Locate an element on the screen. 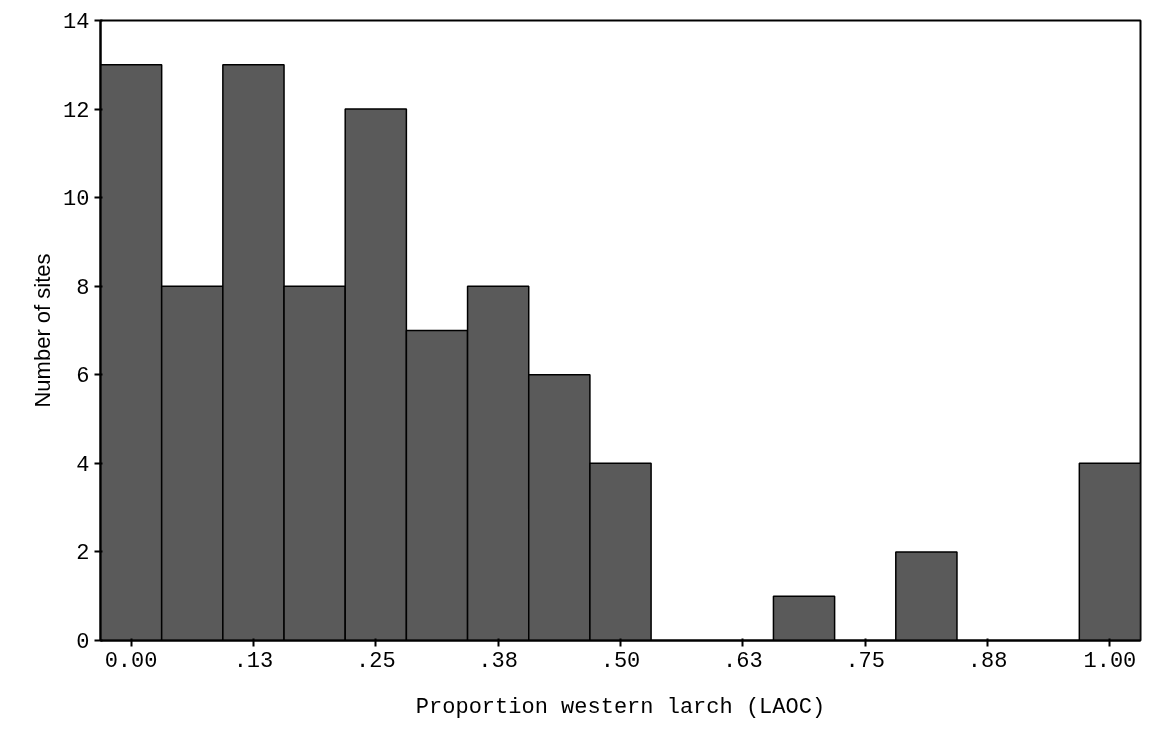 The height and width of the screenshot is (751, 1169). x-tick-label: .88 is located at coordinates (987, 661).